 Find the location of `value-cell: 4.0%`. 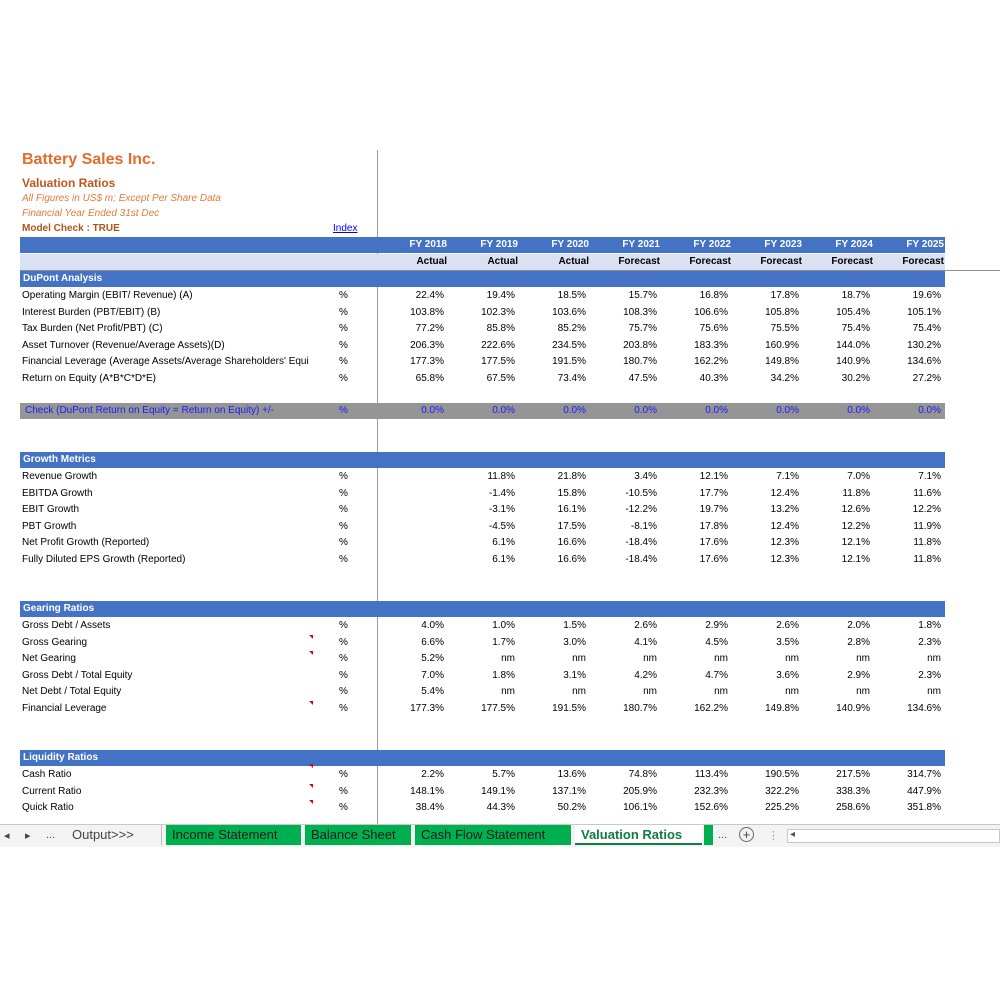

value-cell: 4.0% is located at coordinates (432, 625).